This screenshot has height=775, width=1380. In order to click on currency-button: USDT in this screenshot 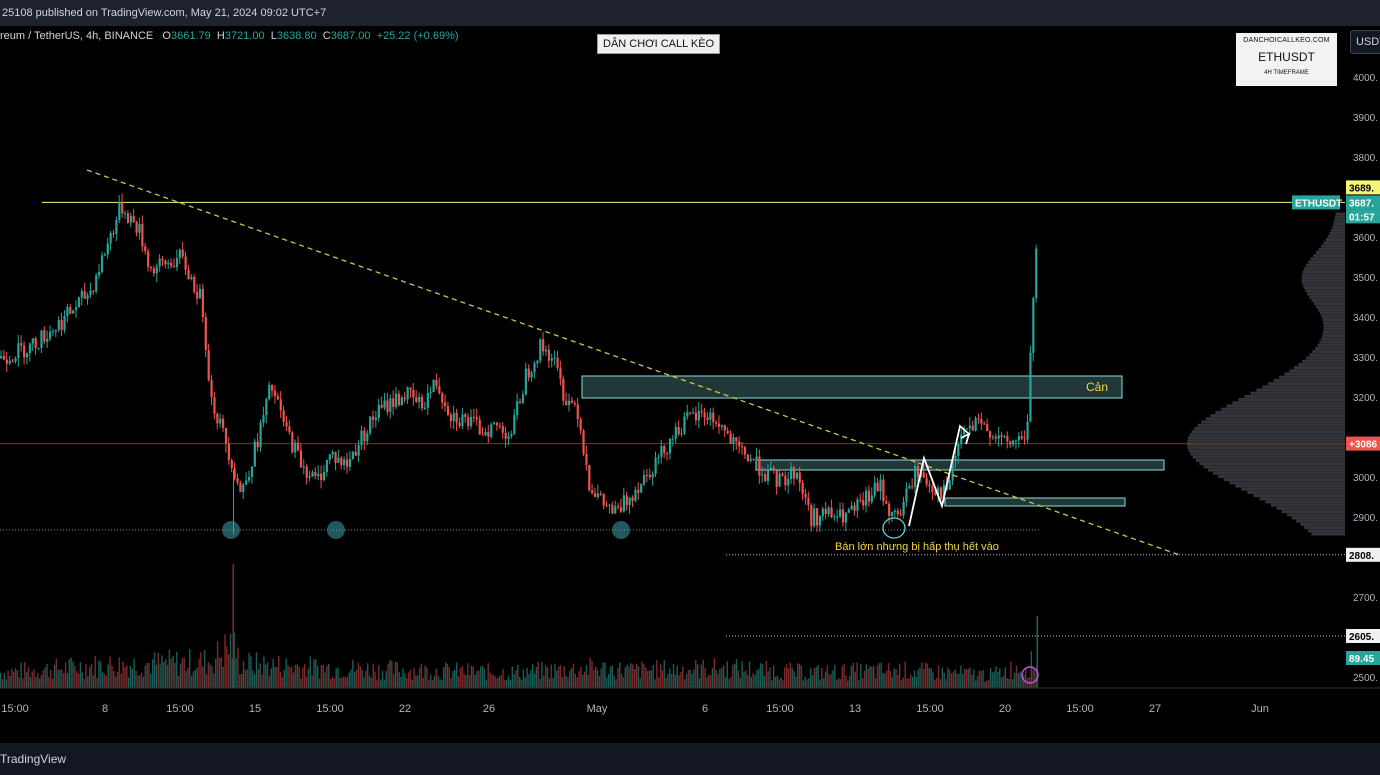, I will do `click(1365, 42)`.